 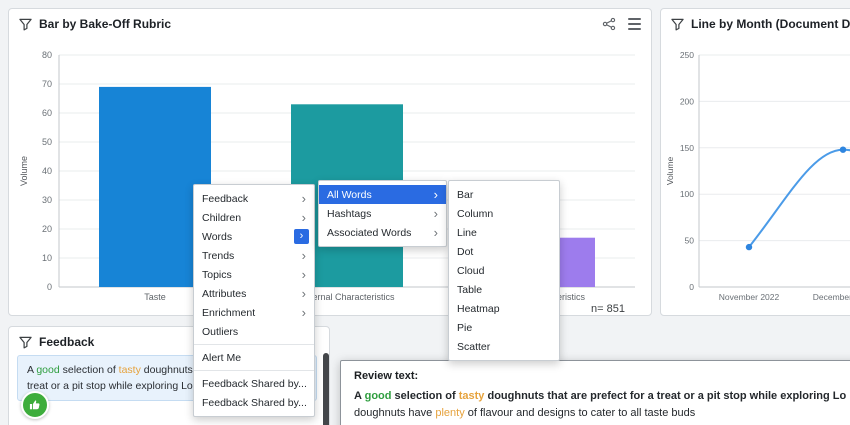 I want to click on menu-item-label: Hashtags, so click(x=349, y=213).